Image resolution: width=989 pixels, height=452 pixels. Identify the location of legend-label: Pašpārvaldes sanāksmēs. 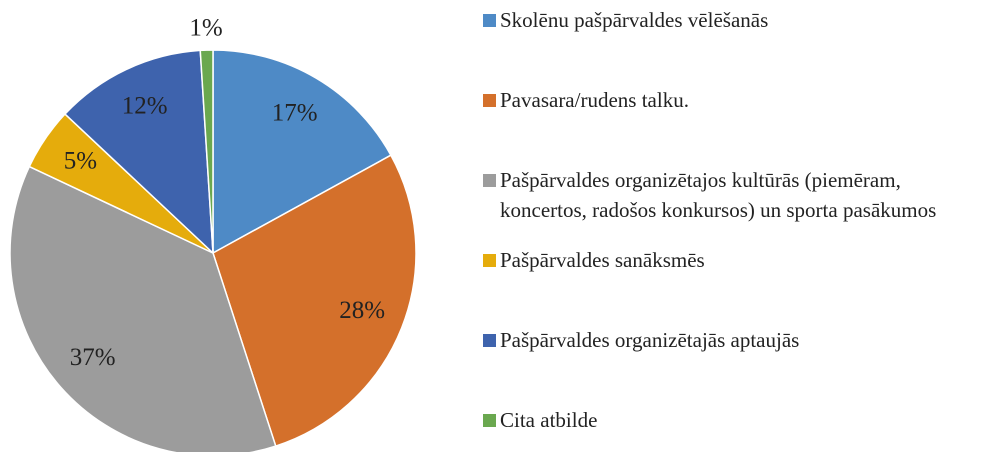
(602, 260).